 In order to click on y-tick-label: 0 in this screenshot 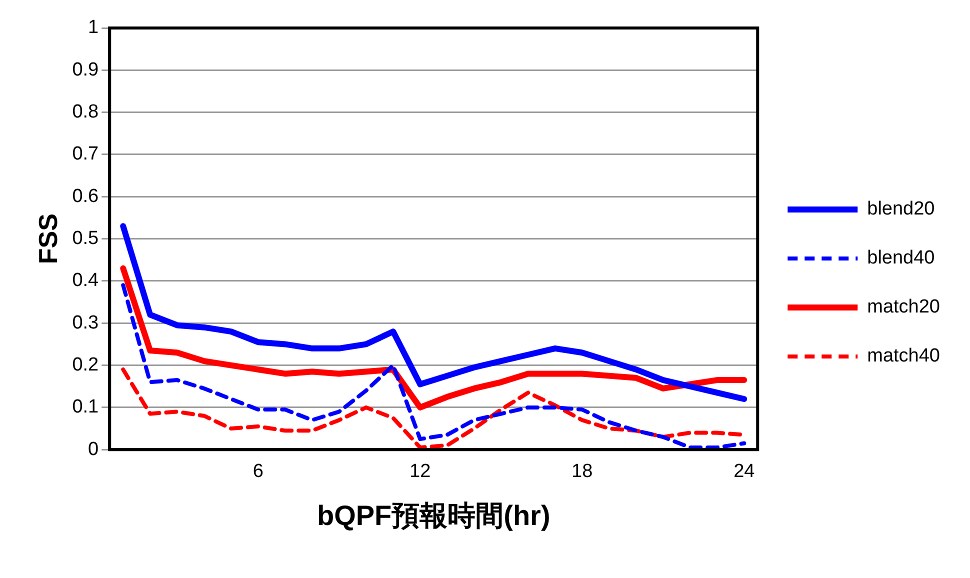, I will do `click(93, 449)`.